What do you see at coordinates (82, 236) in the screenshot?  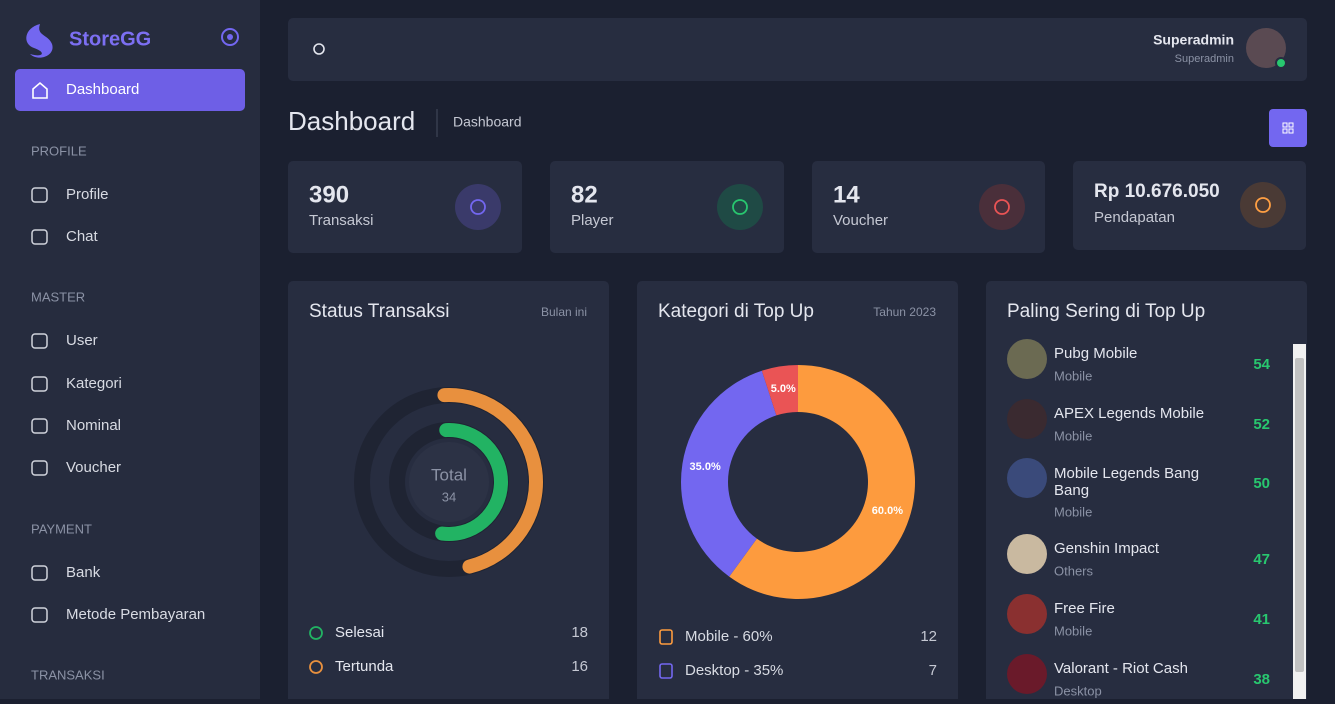 I see `nav-item: Chat` at bounding box center [82, 236].